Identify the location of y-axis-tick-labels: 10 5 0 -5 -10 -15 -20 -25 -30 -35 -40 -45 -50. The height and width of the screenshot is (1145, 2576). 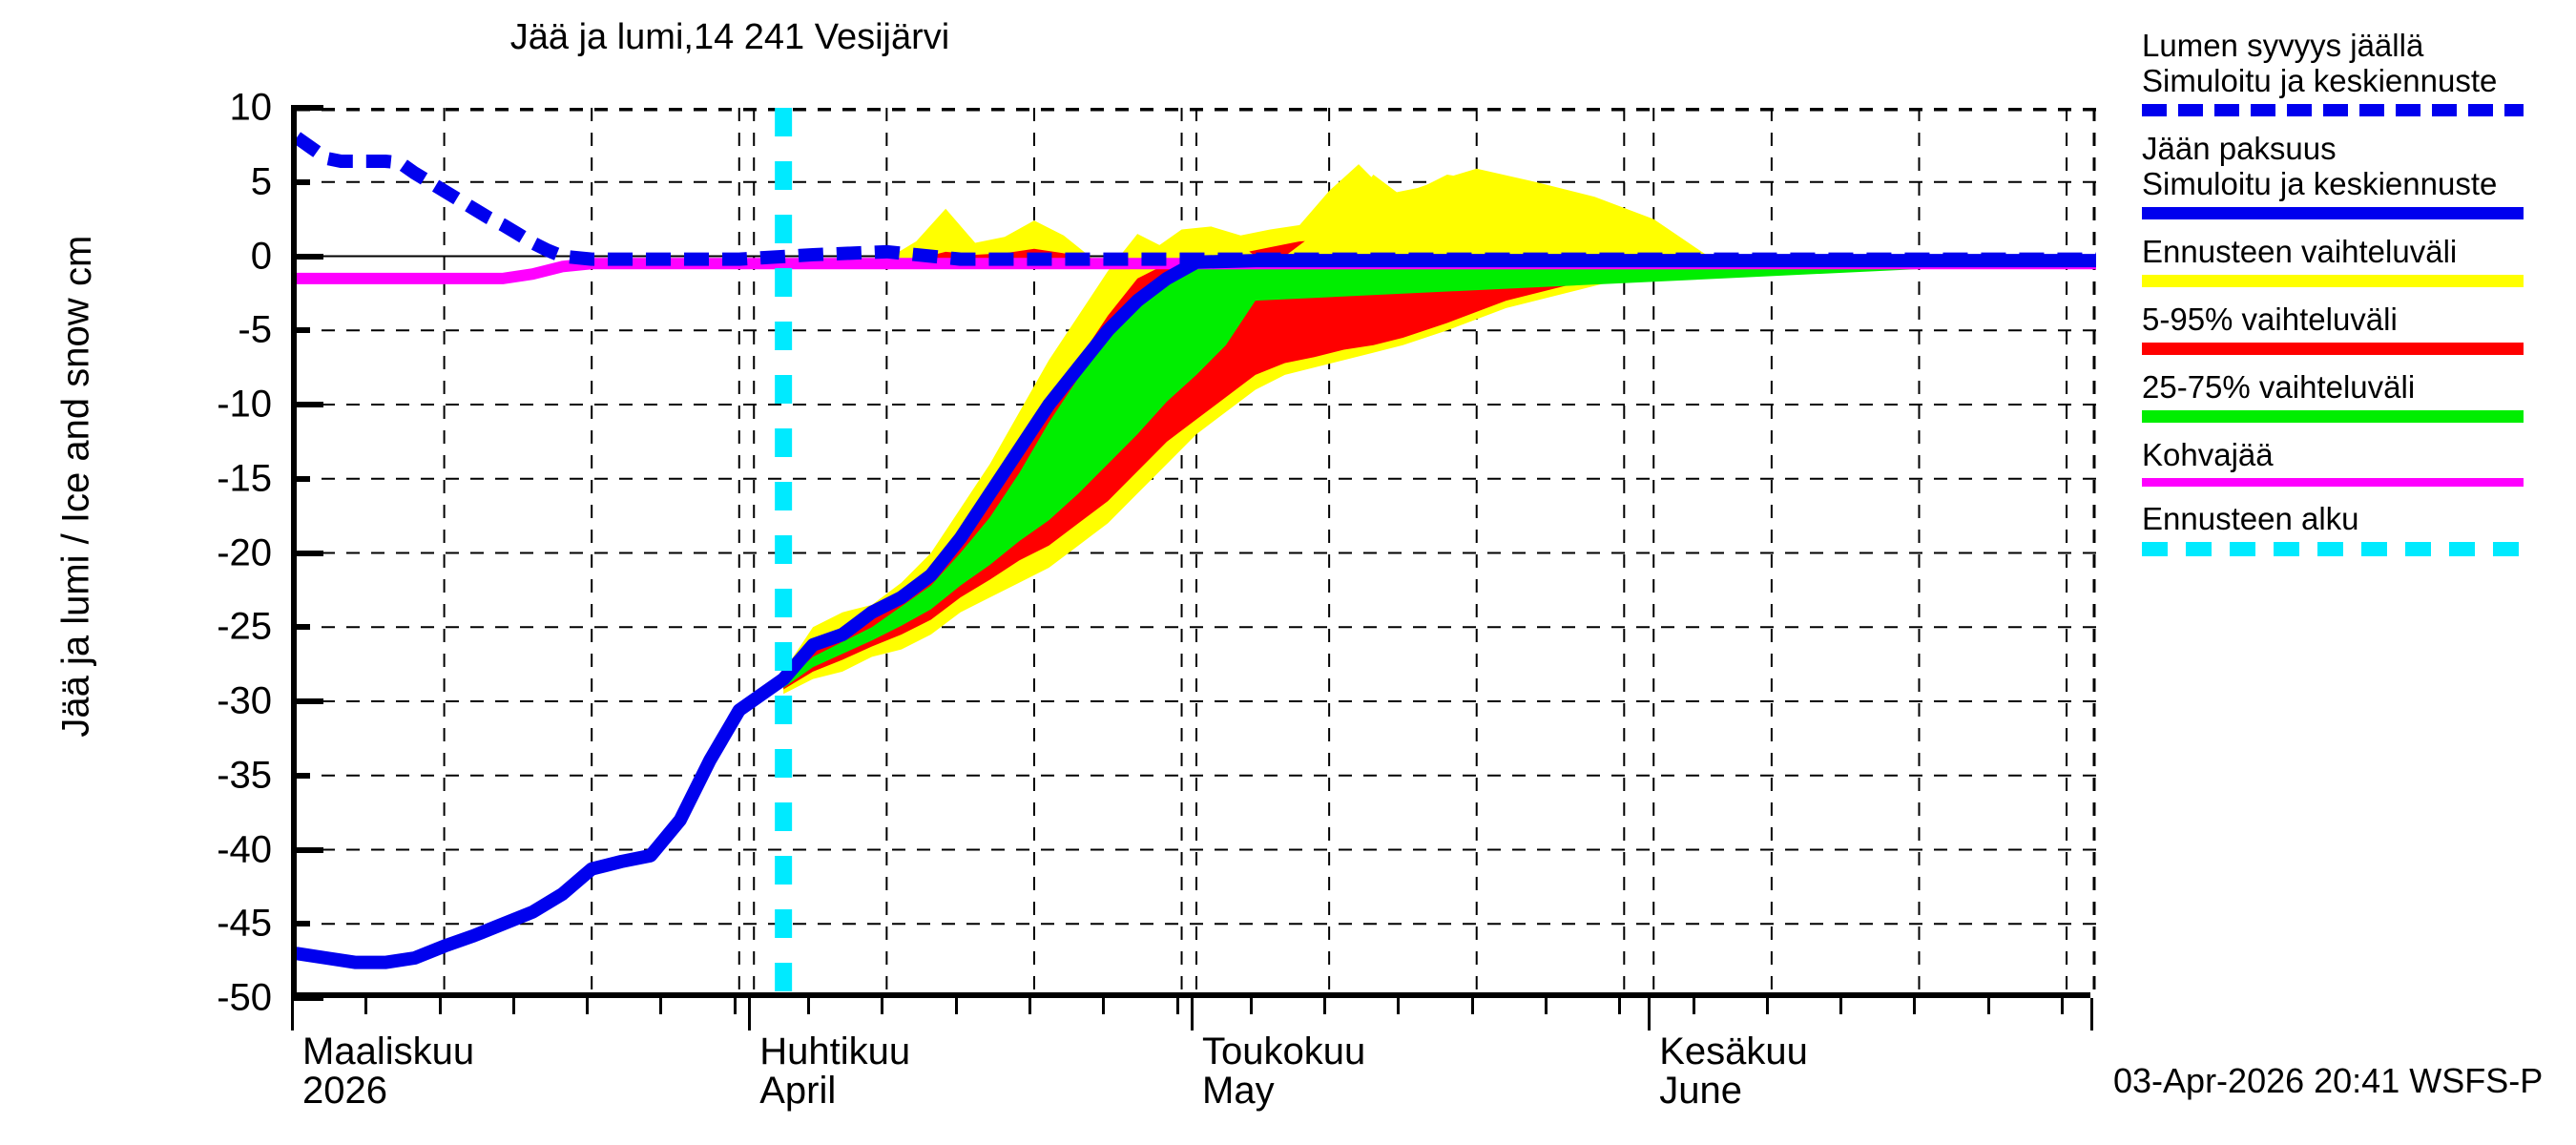
(188, 553).